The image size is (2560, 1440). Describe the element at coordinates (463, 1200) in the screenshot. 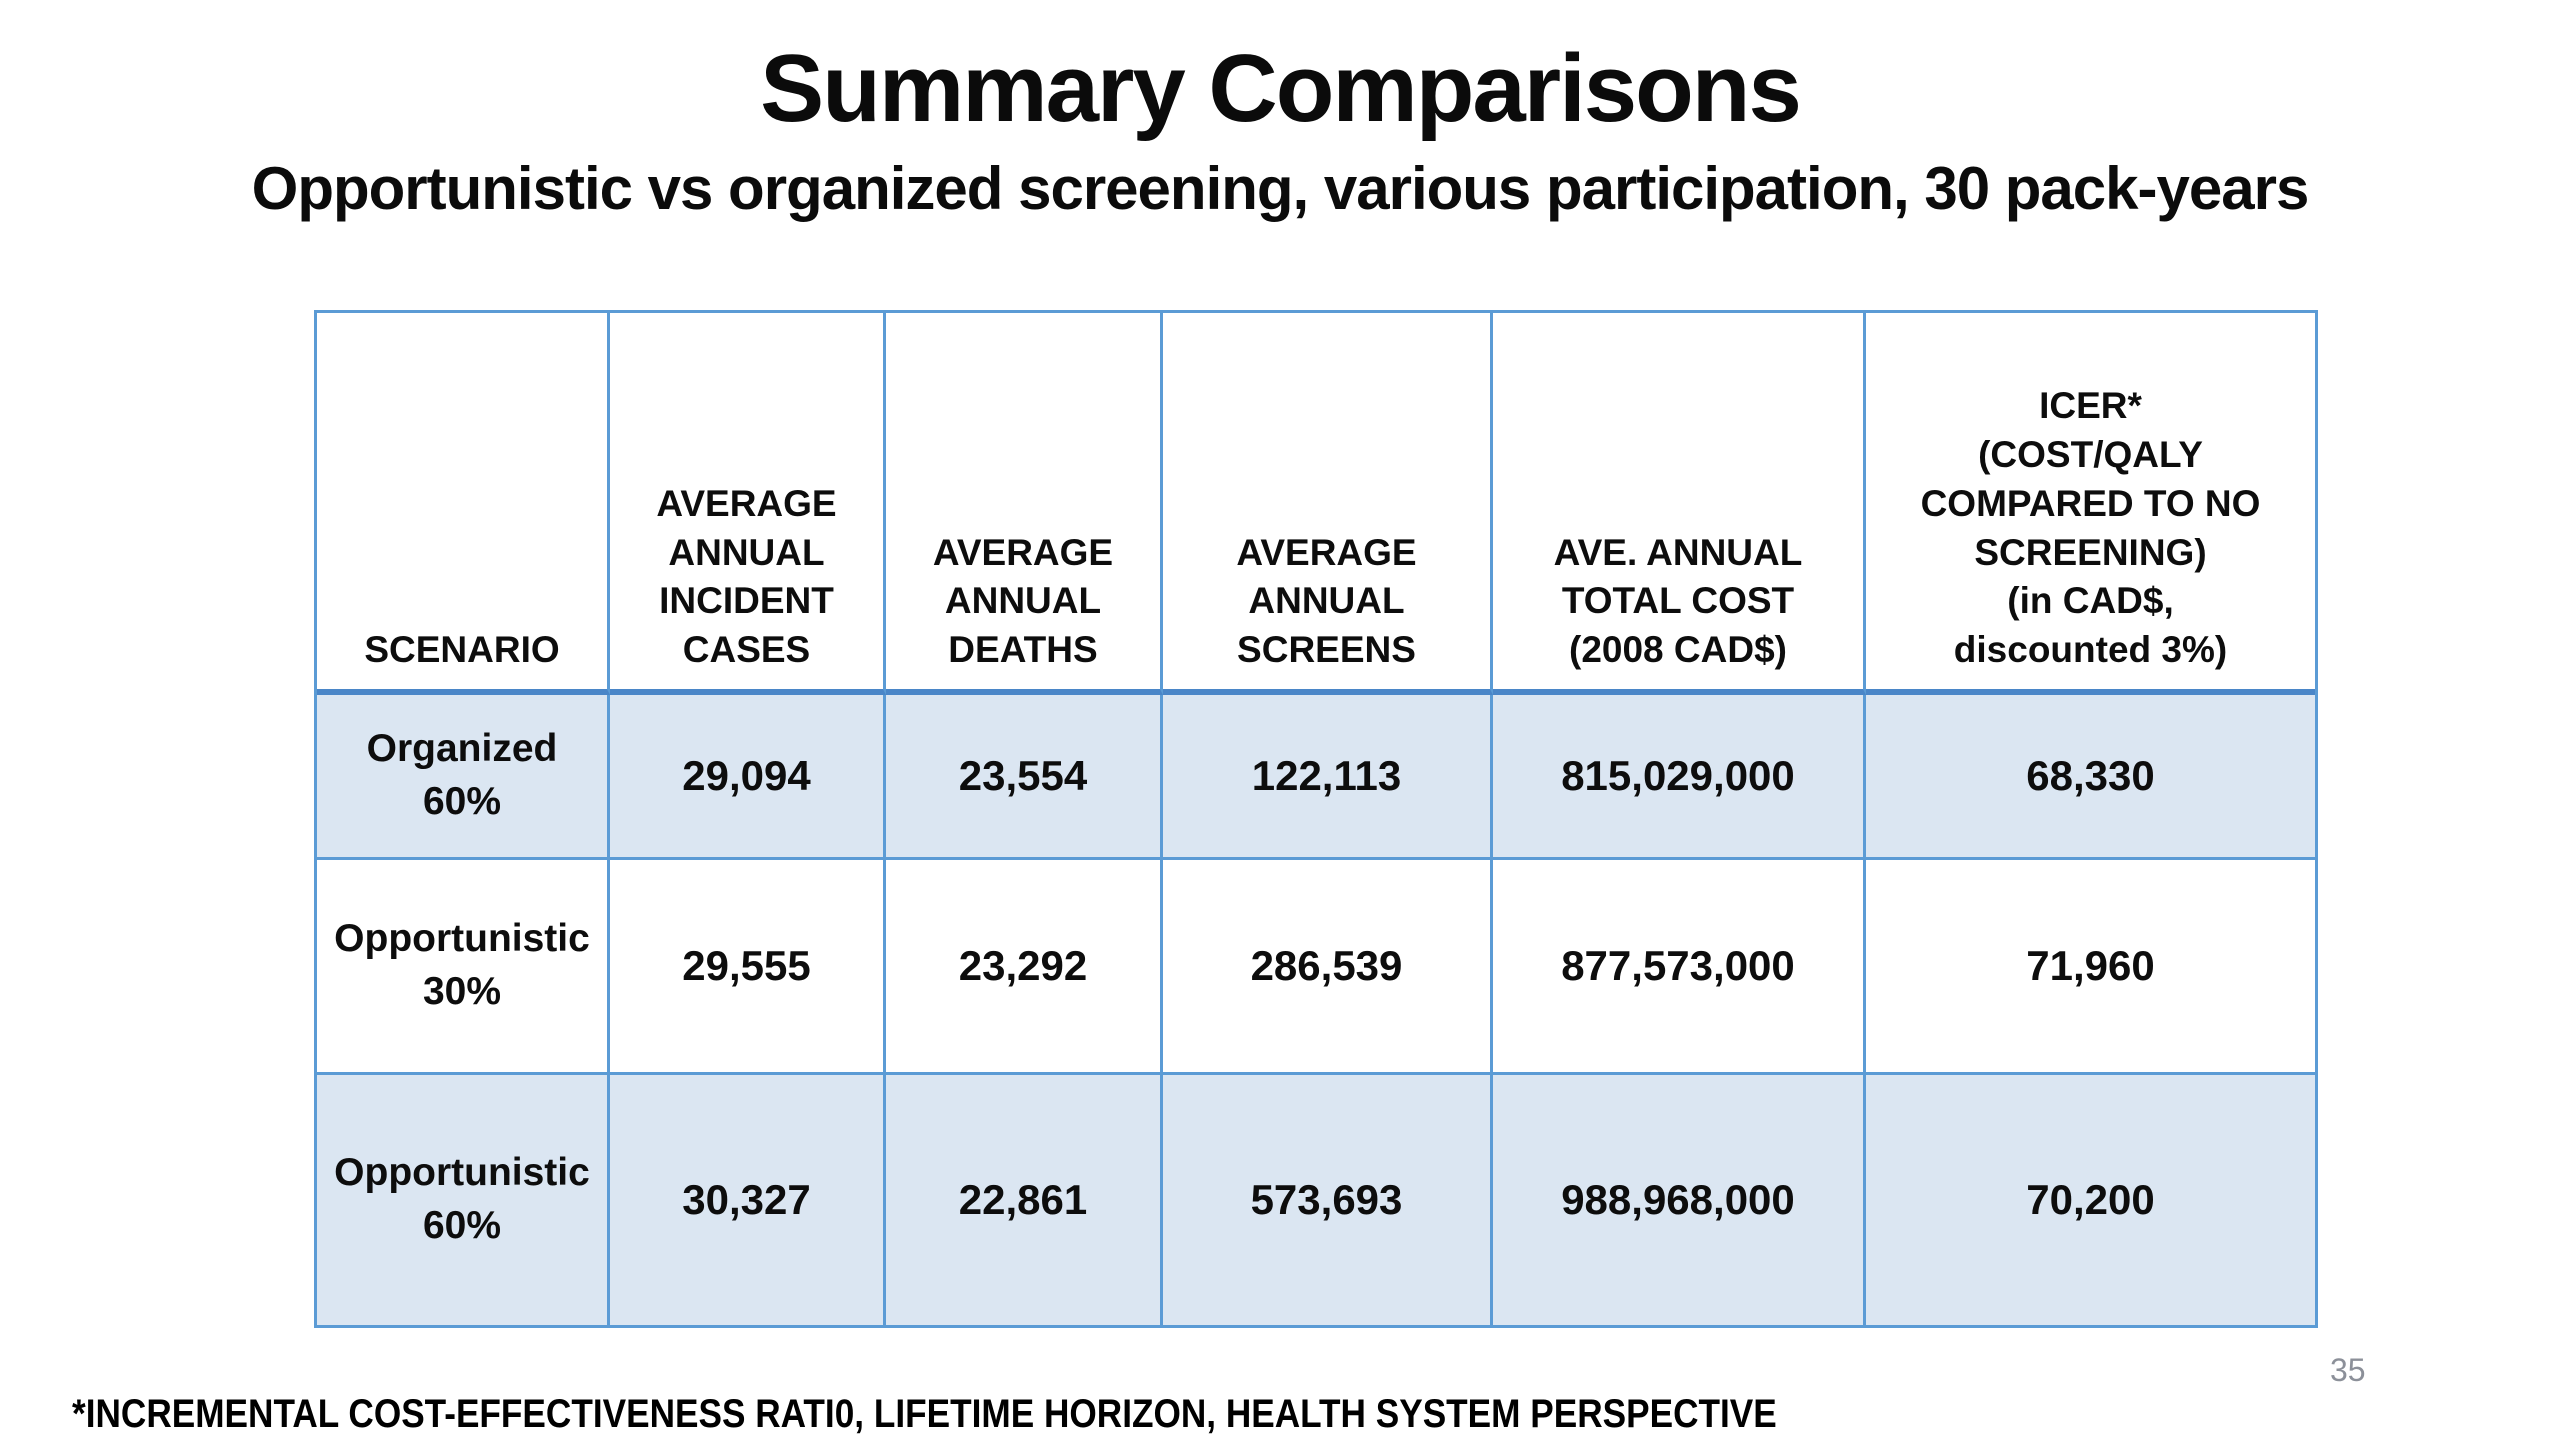

I see `row3-scenario-cell: Opportunistic 60%` at that location.